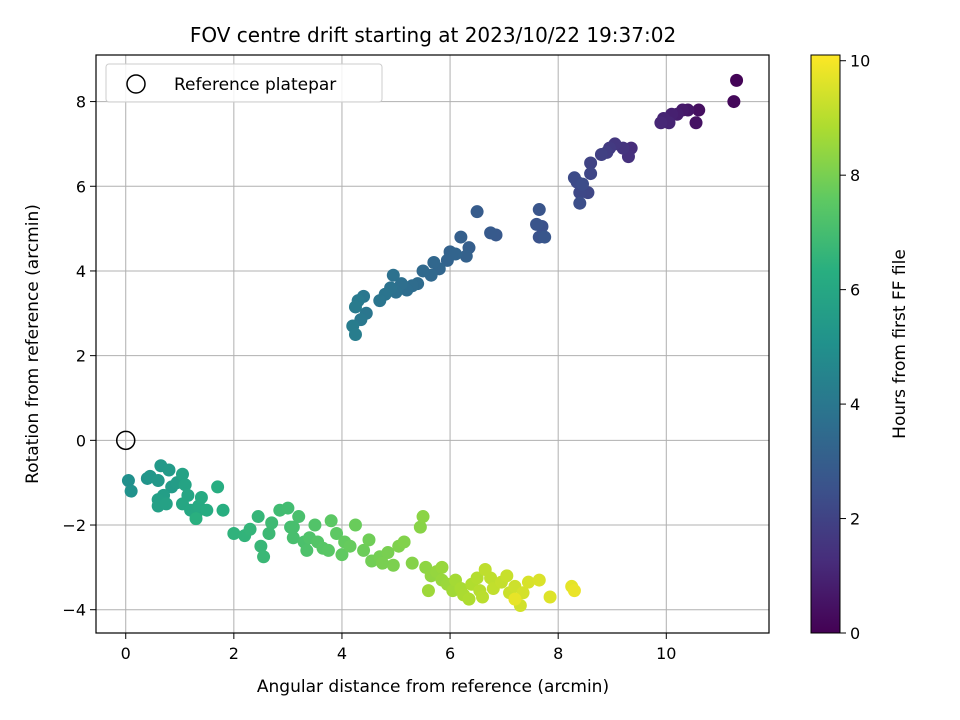 The width and height of the screenshot is (960, 720). What do you see at coordinates (74, 610) in the screenshot?
I see `y-tick-label: −4` at bounding box center [74, 610].